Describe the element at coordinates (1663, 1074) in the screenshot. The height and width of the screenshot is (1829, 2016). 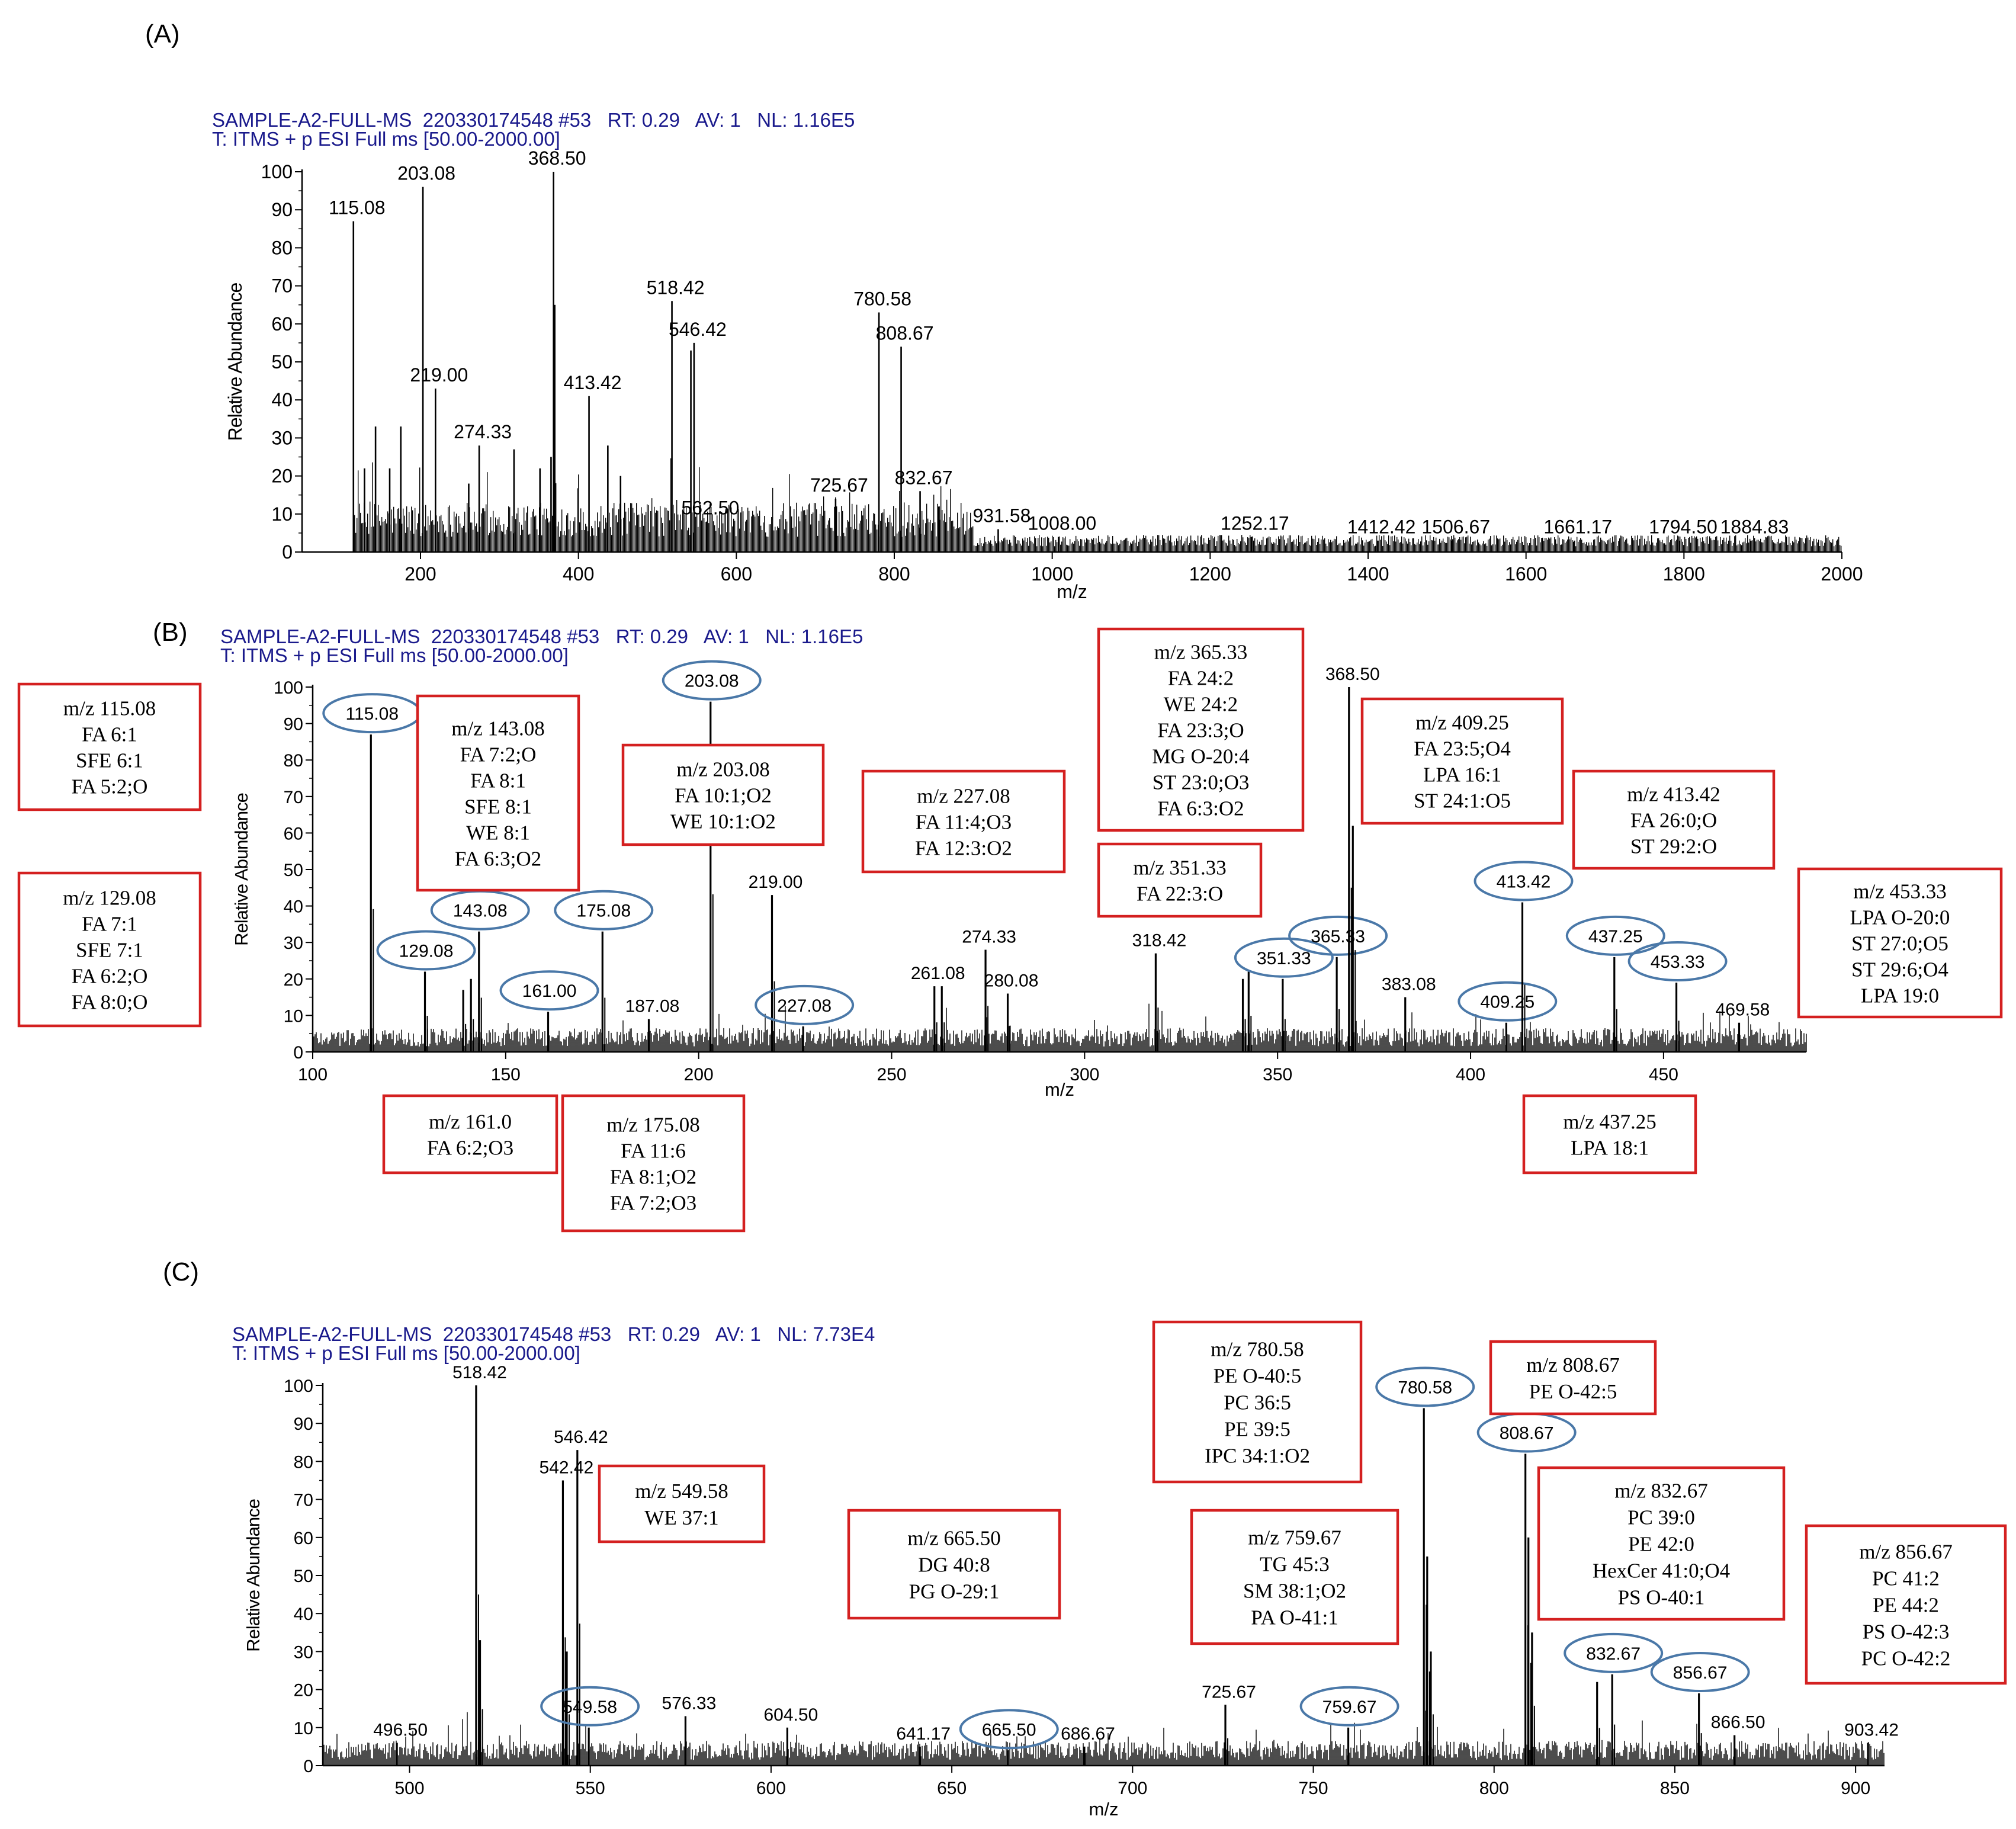
I see `x-tick-label: 450` at that location.